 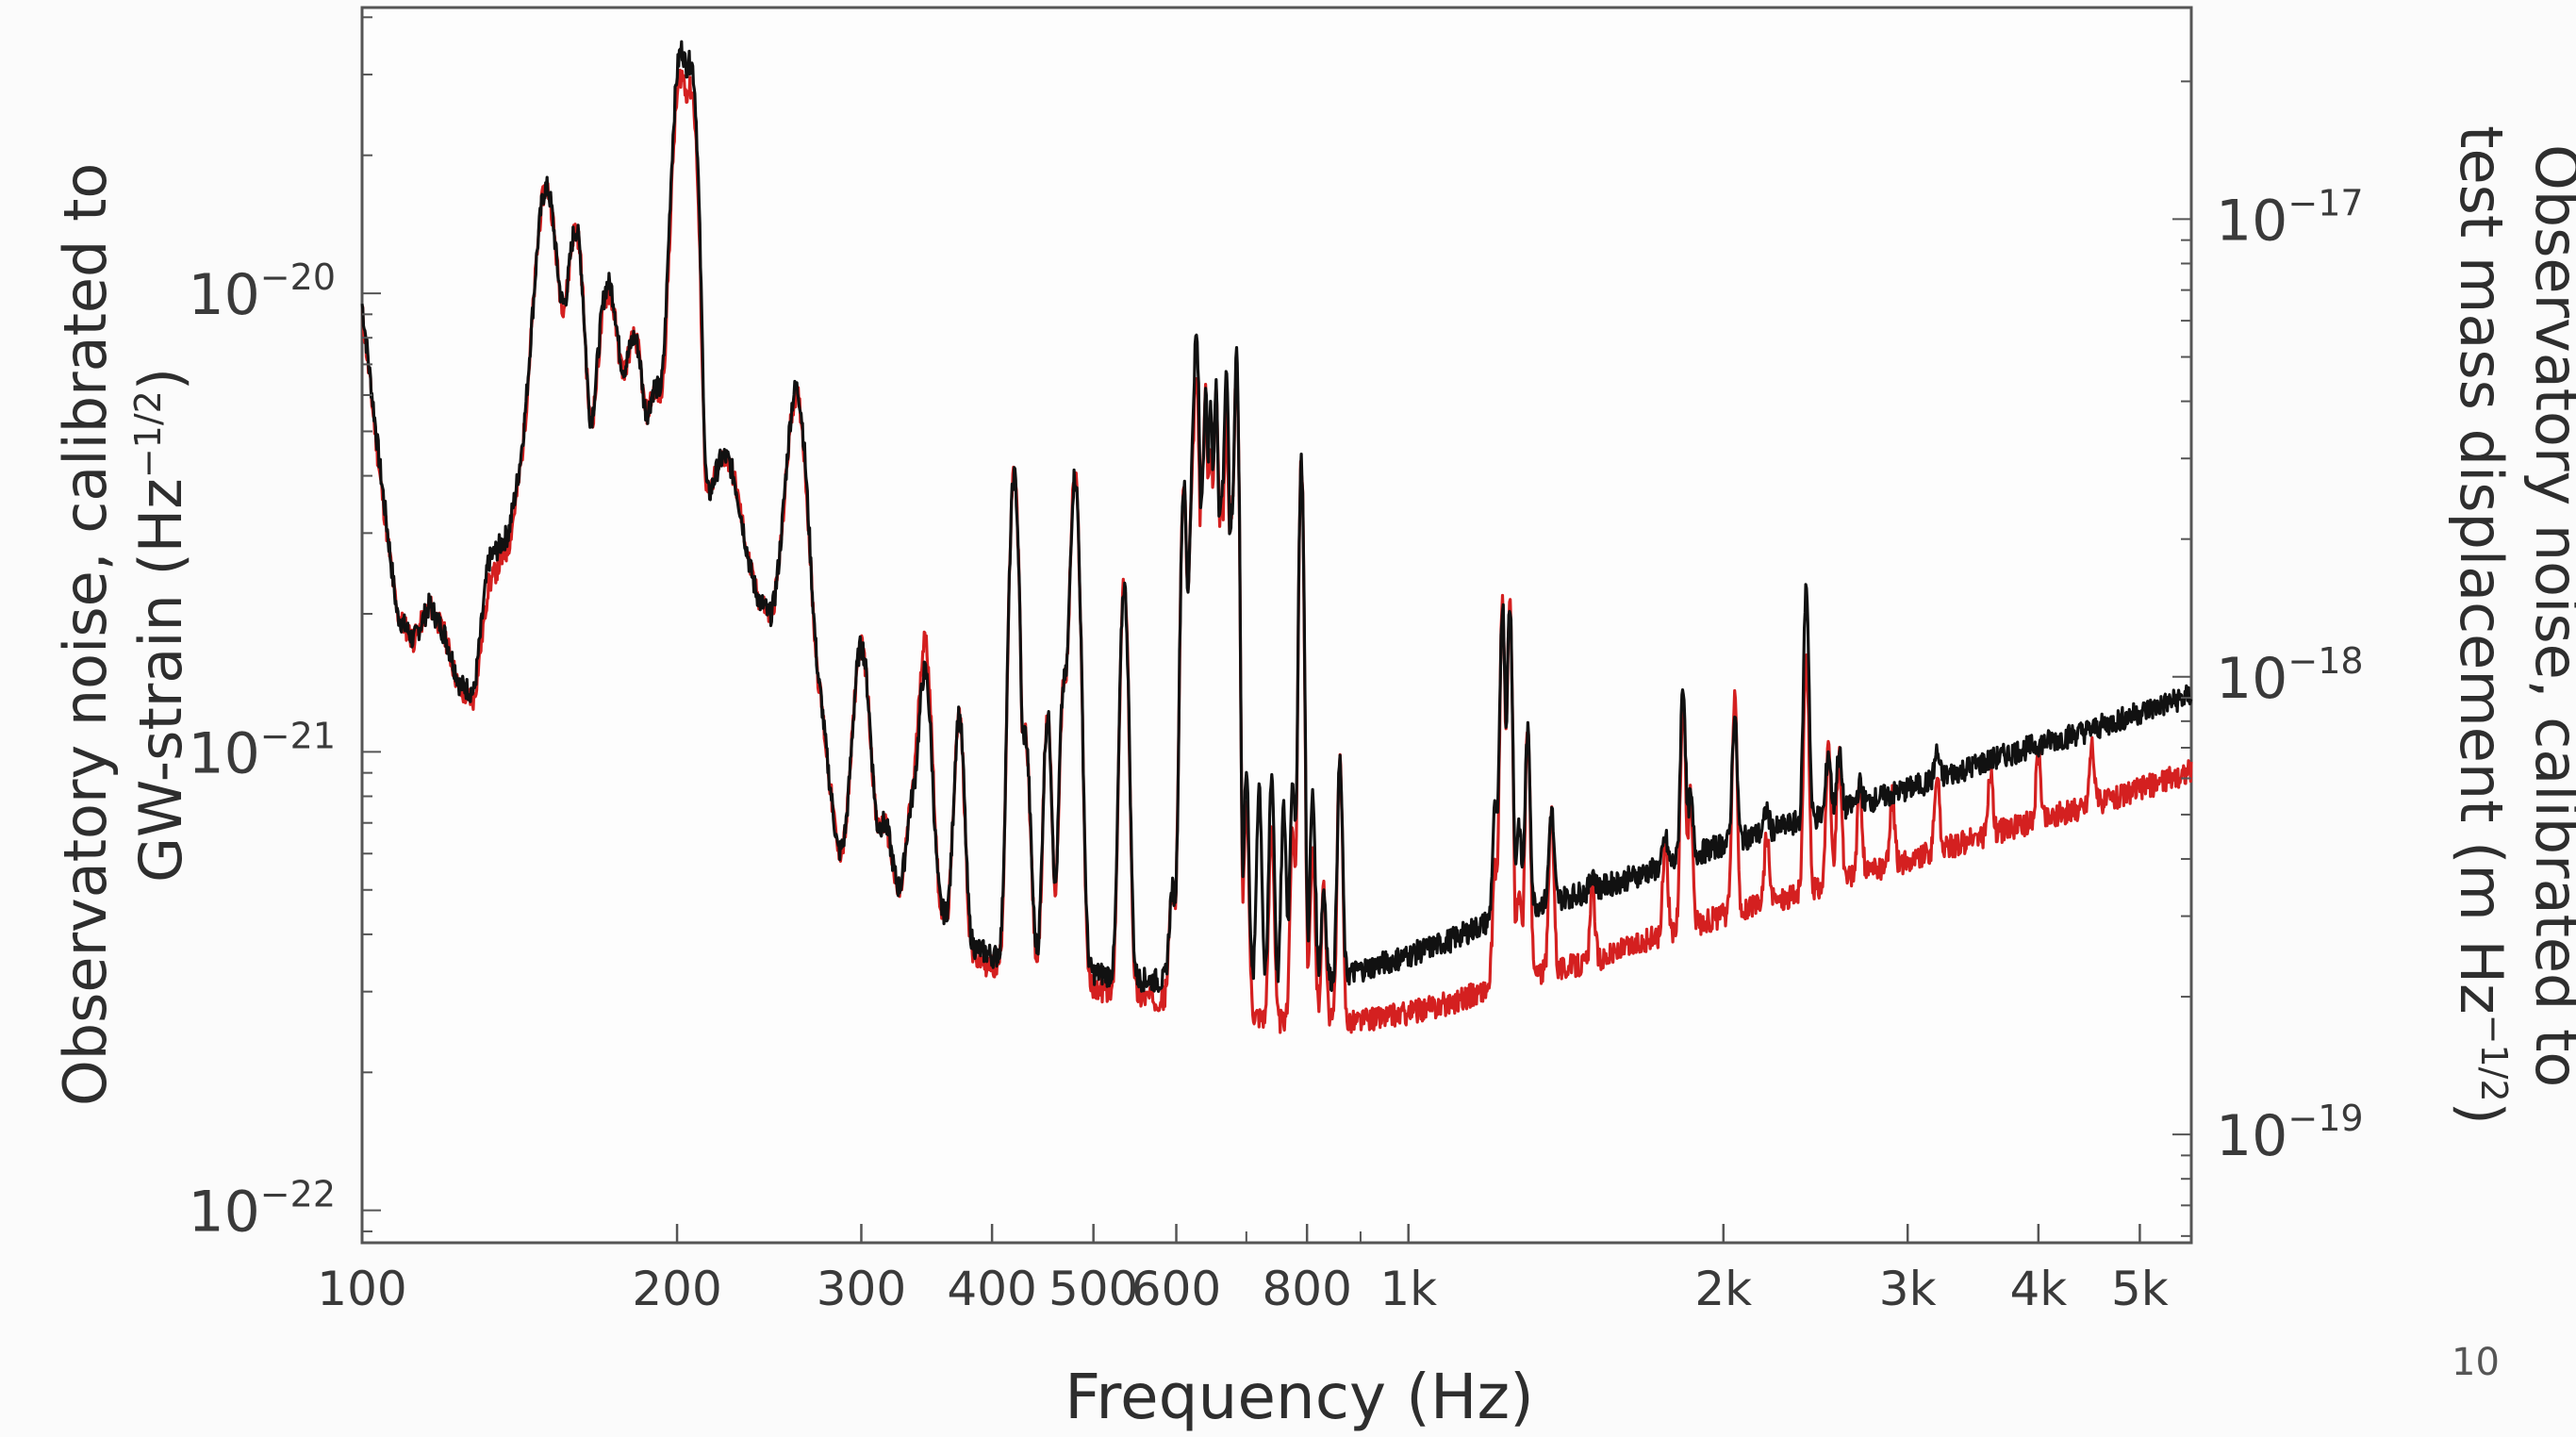 I want to click on x-tick-label-600: 600, so click(x=1176, y=1289).